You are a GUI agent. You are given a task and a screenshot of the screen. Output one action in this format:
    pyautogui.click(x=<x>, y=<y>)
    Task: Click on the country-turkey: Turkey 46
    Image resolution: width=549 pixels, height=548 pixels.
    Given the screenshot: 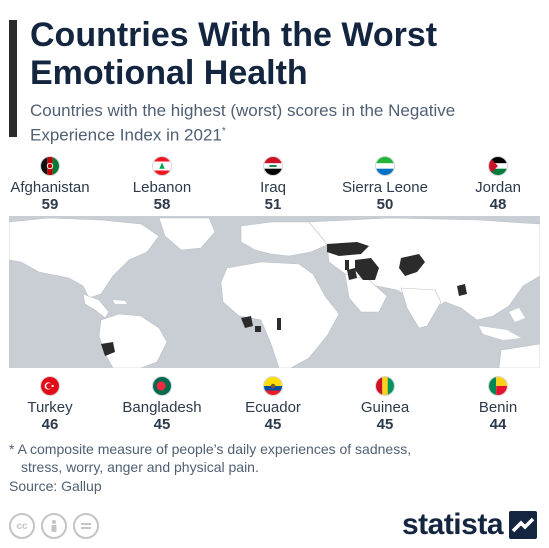 What is the action you would take?
    pyautogui.click(x=52, y=404)
    